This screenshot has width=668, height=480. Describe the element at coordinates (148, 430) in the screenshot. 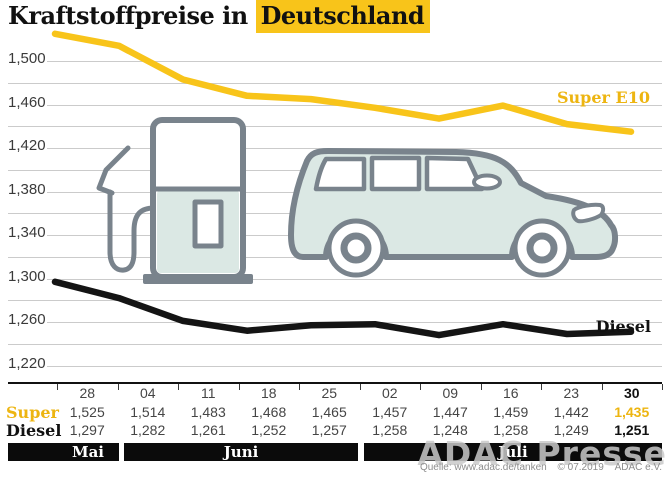

I see `diesel-price-cell: 1,282` at that location.